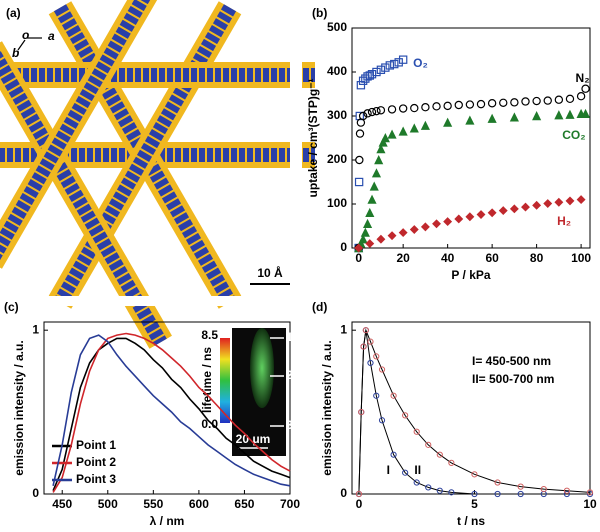 The image size is (600, 532). What do you see at coordinates (420, 63) in the screenshot?
I see `series-label: O₂` at bounding box center [420, 63].